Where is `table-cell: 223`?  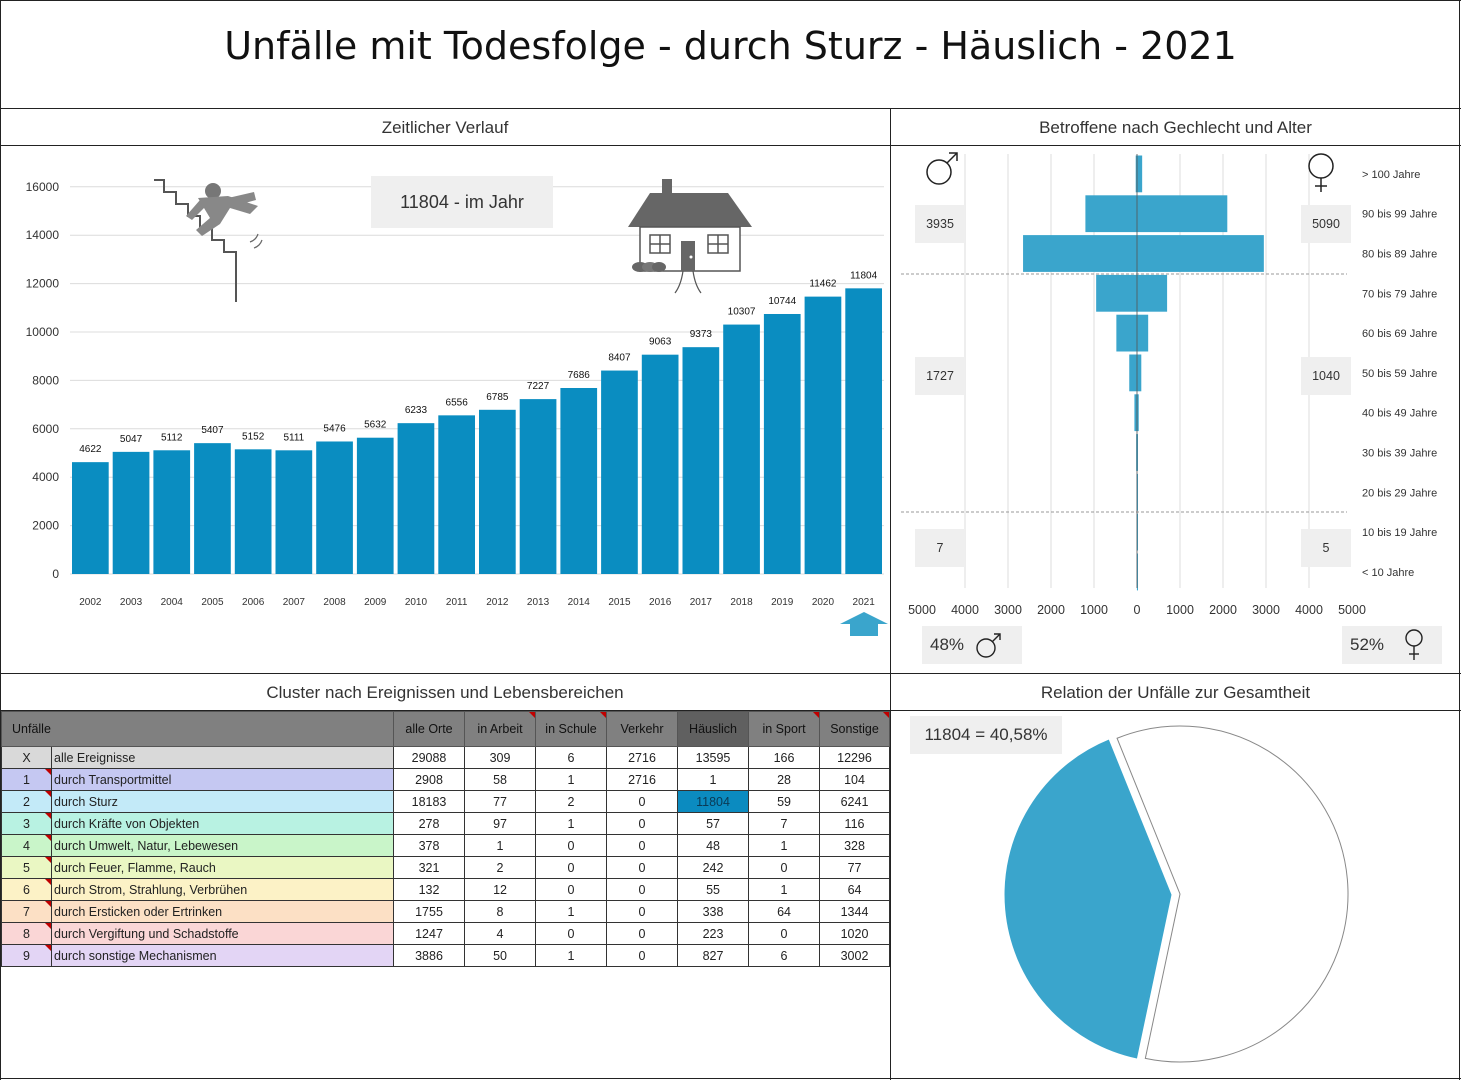 table-cell: 223 is located at coordinates (713, 933).